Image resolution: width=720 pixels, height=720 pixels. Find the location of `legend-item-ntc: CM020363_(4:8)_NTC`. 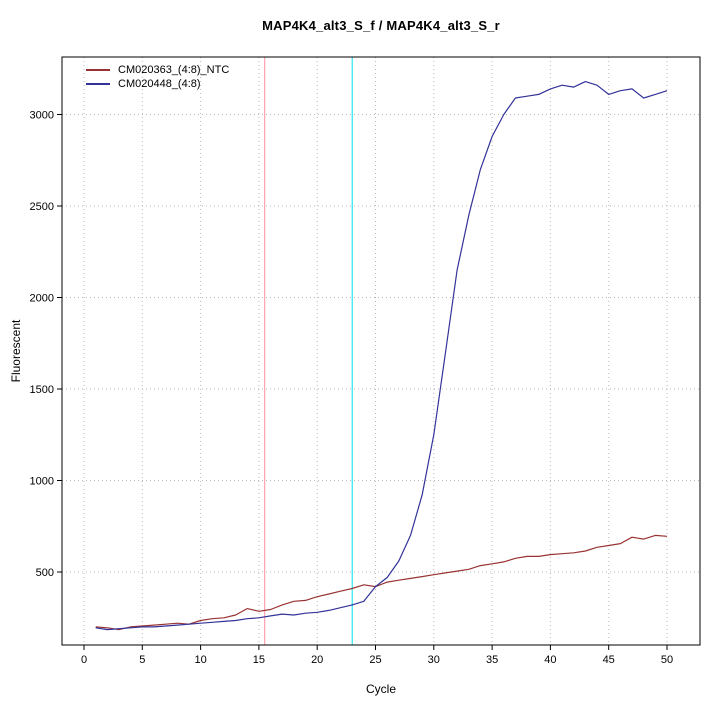

legend-item-ntc: CM020363_(4:8)_NTC is located at coordinates (157, 70).